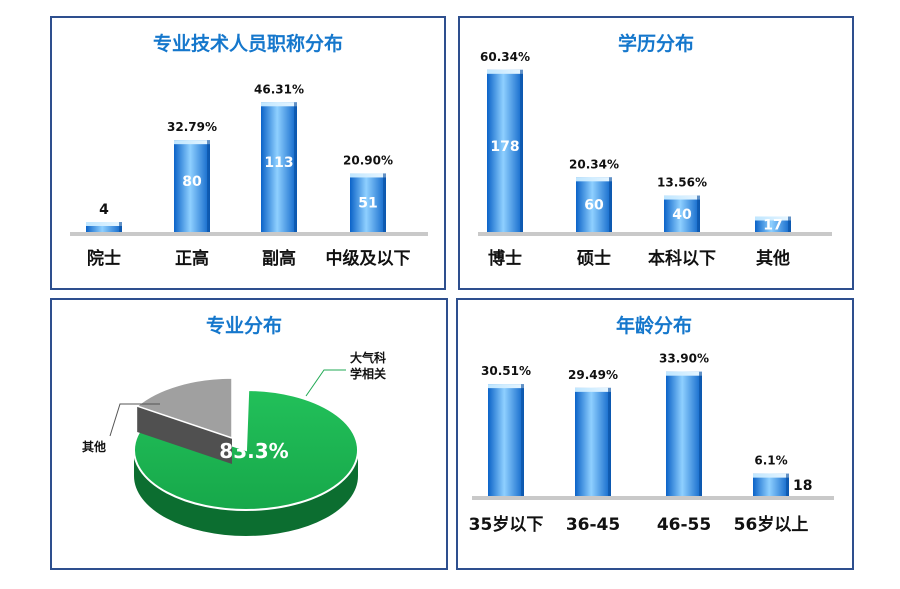 This screenshot has height=589, width=900. Describe the element at coordinates (368, 258) in the screenshot. I see `category-label-3: 中级及以下` at that location.